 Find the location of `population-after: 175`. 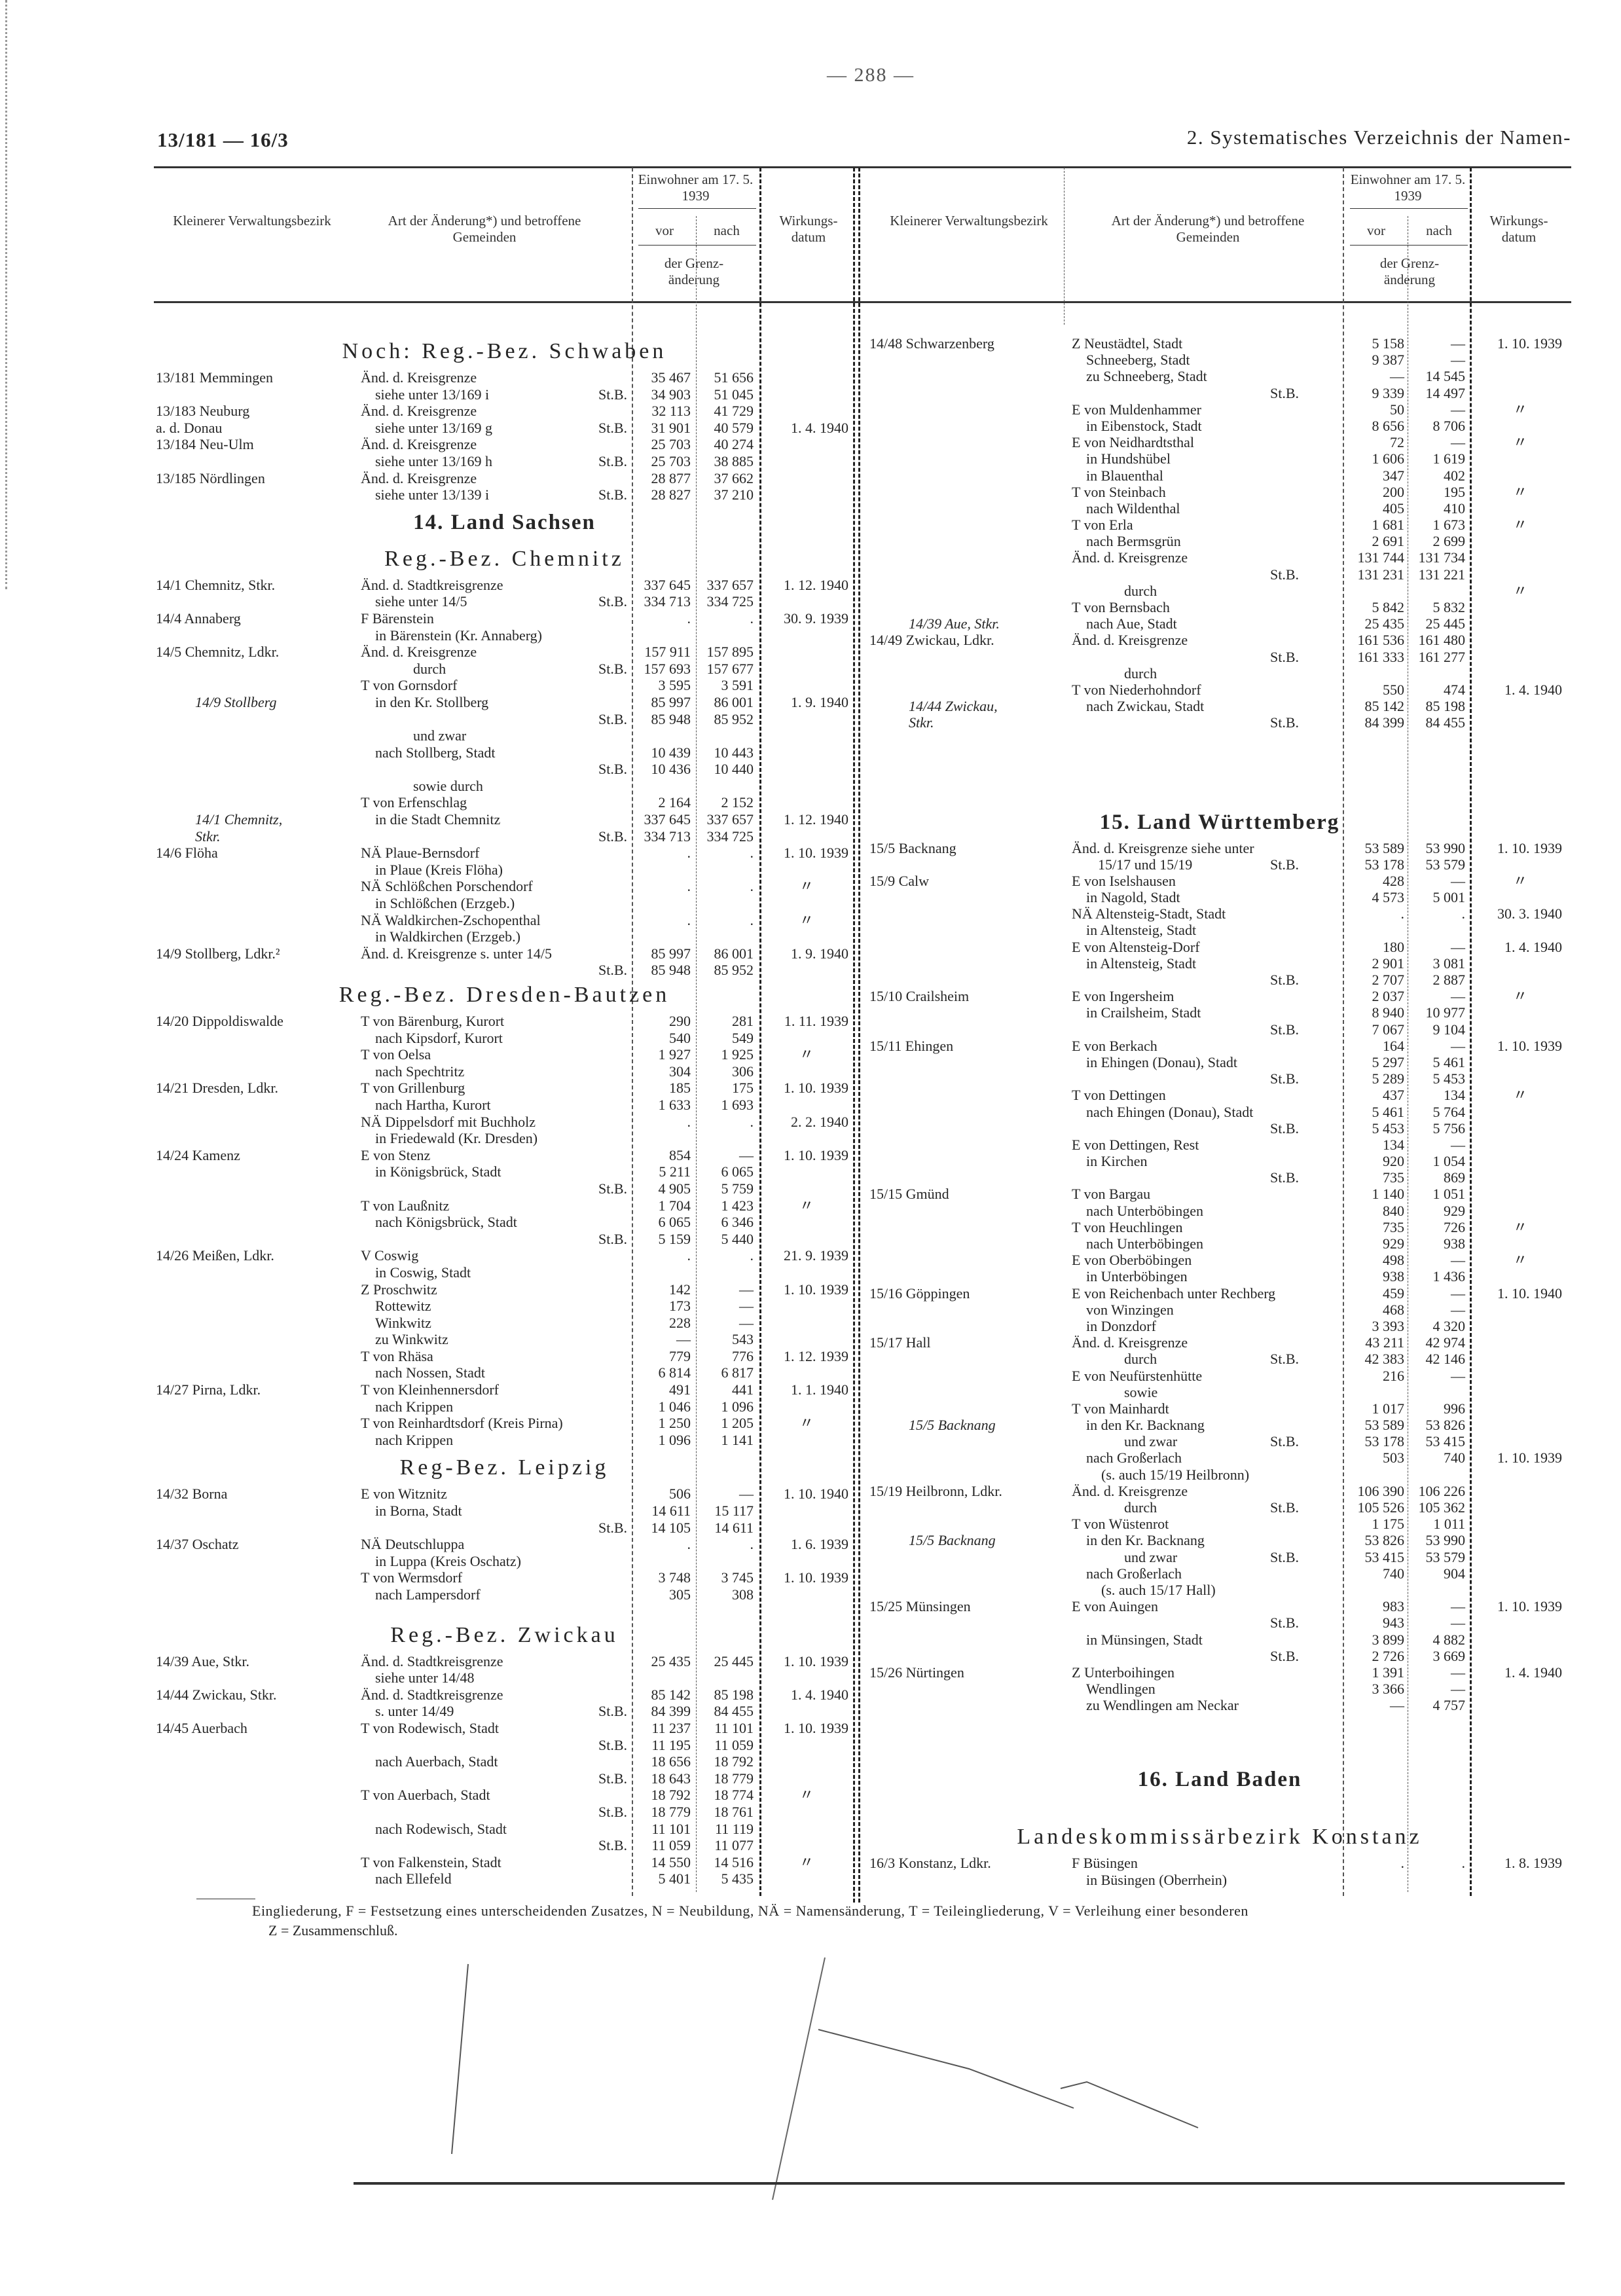

population-after: 175 is located at coordinates (743, 1088).